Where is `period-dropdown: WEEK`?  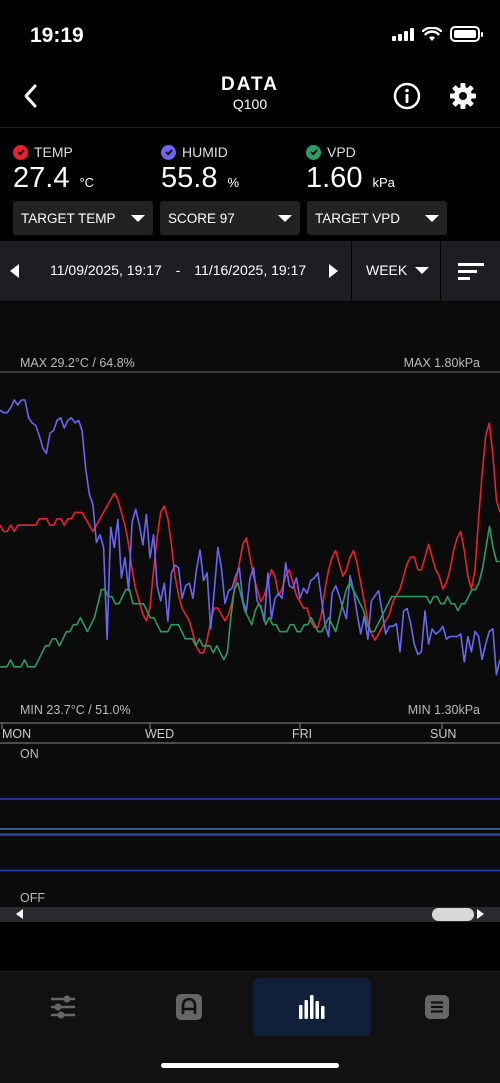
period-dropdown: WEEK is located at coordinates (398, 270).